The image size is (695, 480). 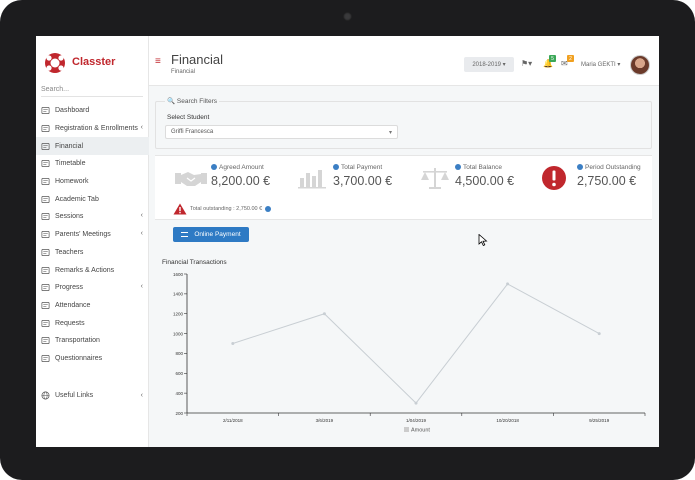 I want to click on sidebar-item-timetable: Timetable, so click(x=92, y=164).